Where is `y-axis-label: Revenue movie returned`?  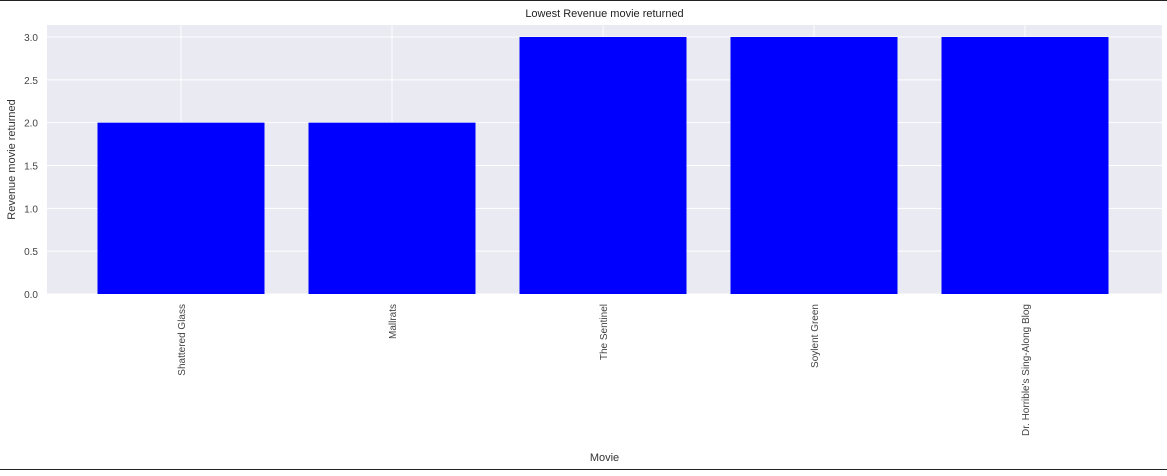
y-axis-label: Revenue movie returned is located at coordinates (12, 159).